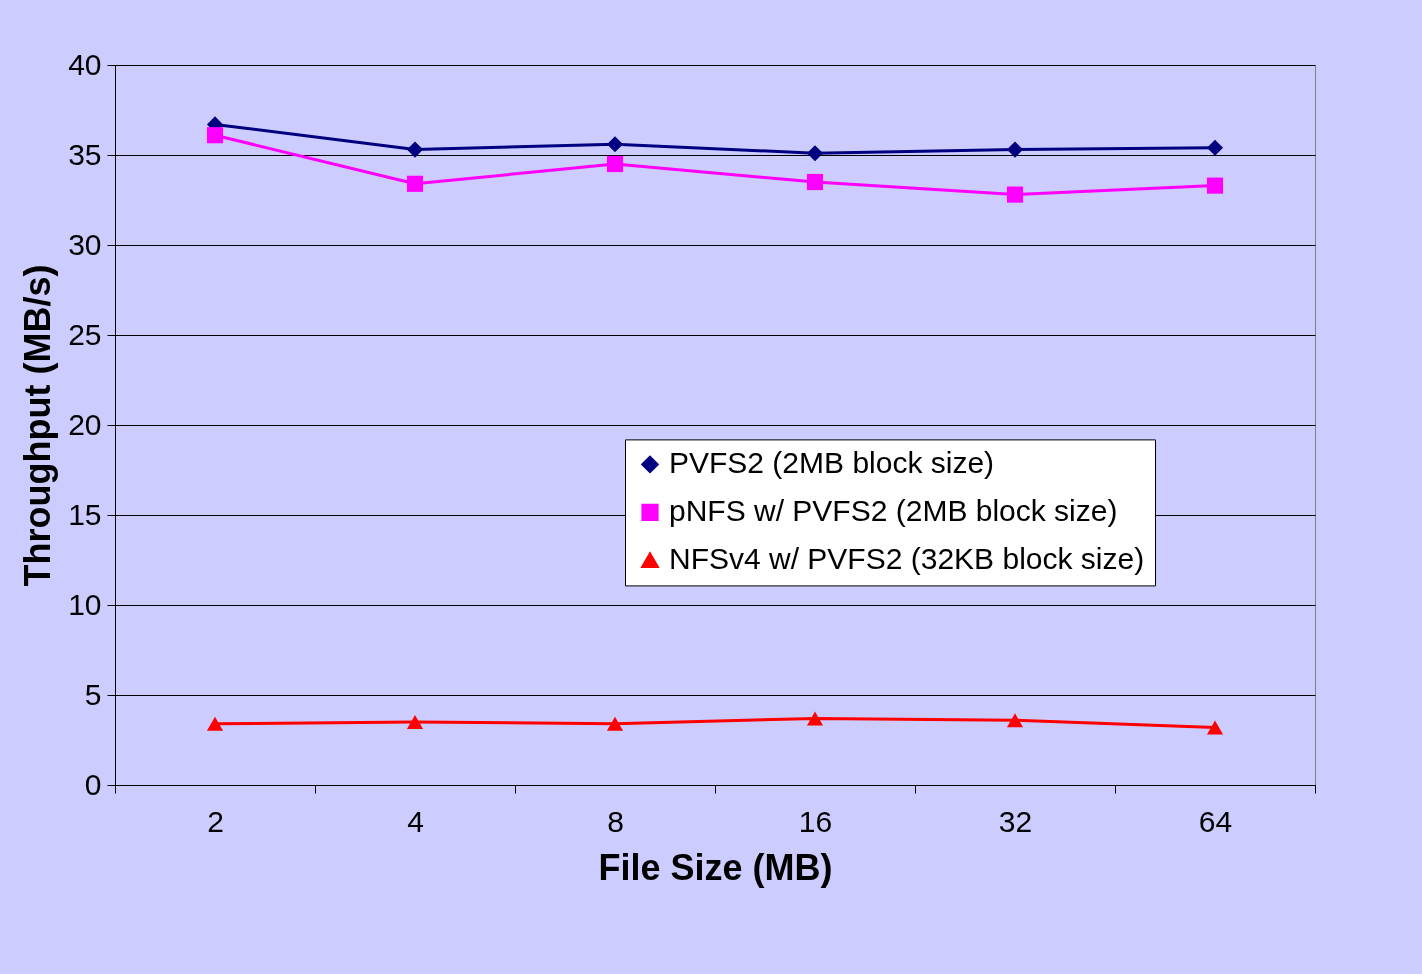 The height and width of the screenshot is (974, 1422). Describe the element at coordinates (1215, 821) in the screenshot. I see `x-tick-label: 64` at that location.